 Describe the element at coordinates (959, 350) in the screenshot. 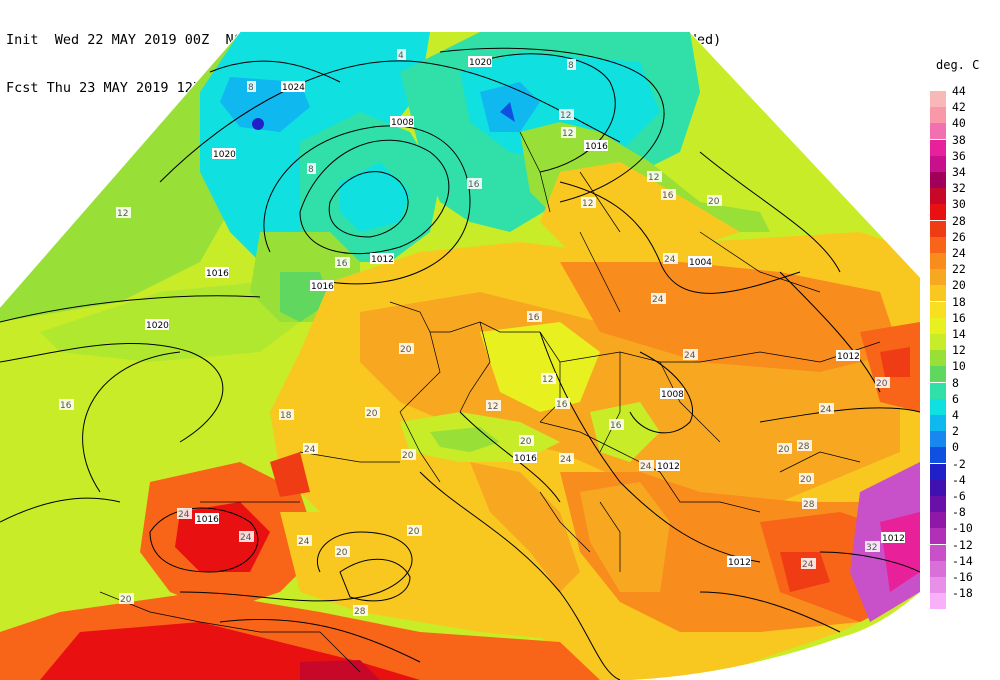

I see `legend-label: 12` at that location.